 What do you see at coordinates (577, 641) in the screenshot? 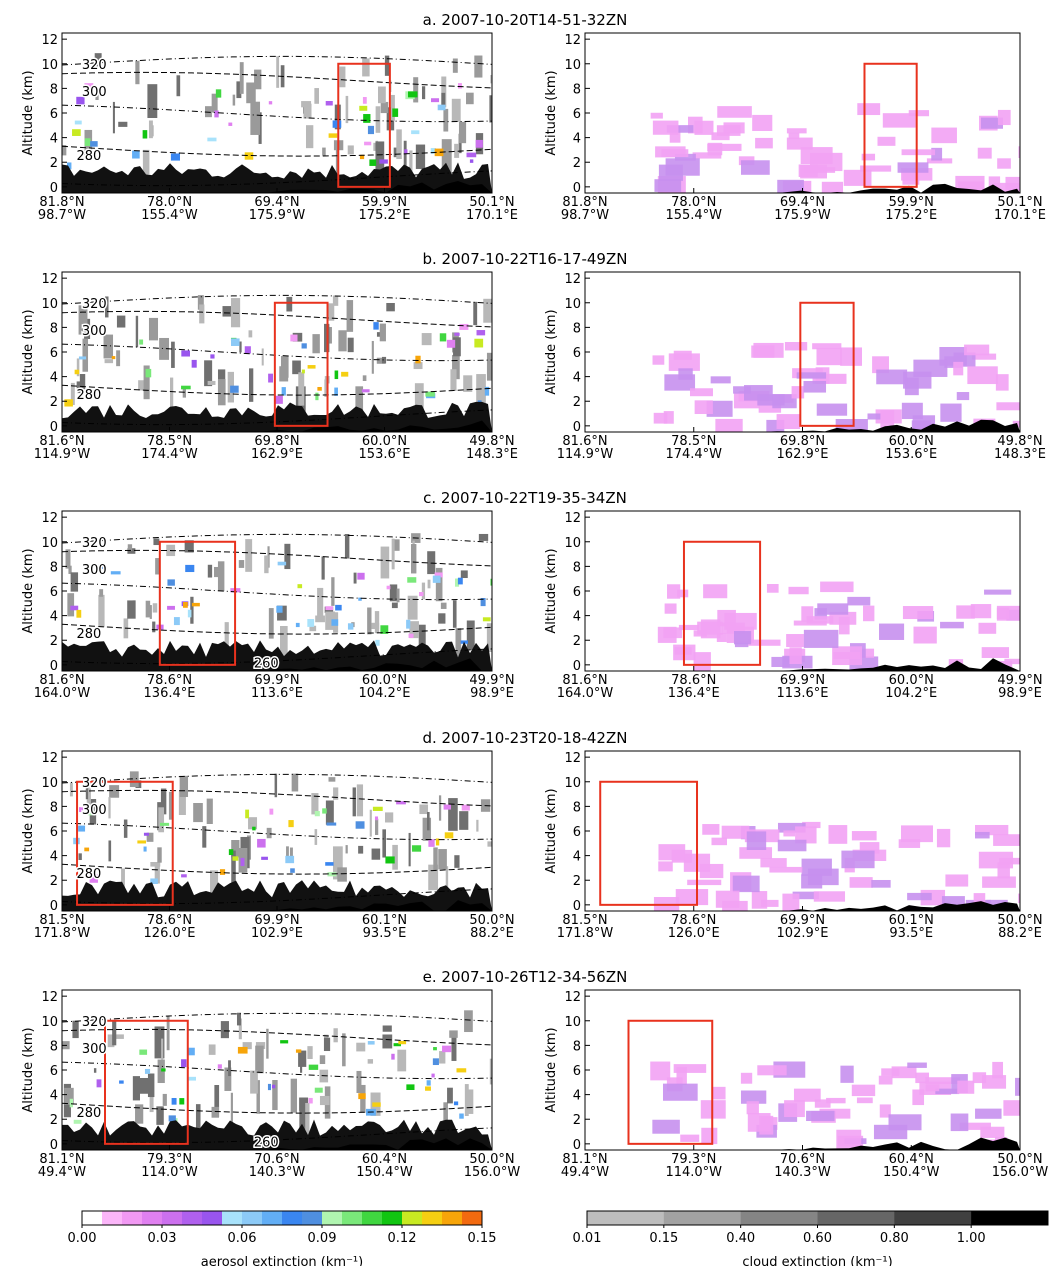
I see `y-tick-label: 2` at bounding box center [577, 641].